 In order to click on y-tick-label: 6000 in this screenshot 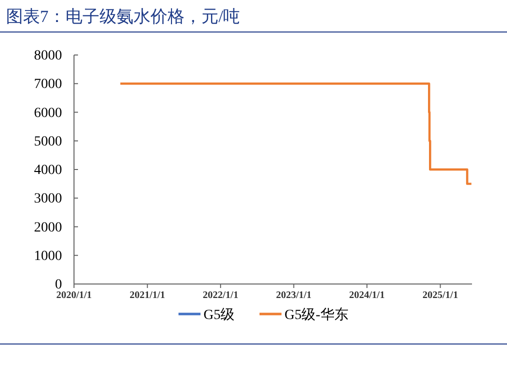, I will do `click(48, 113)`.